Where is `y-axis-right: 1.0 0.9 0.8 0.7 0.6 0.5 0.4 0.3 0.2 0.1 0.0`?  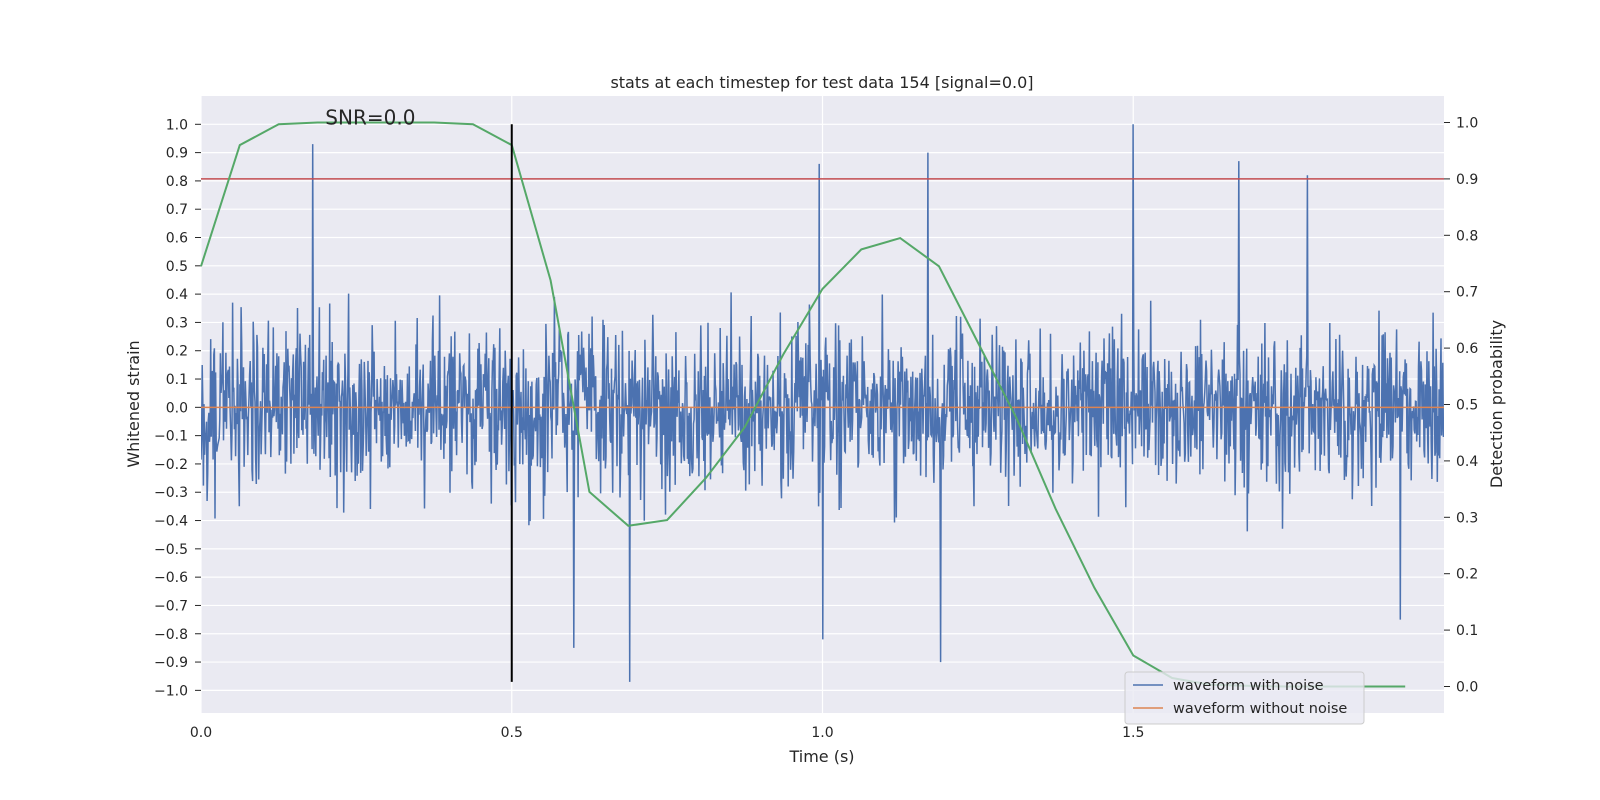
y-axis-right: 1.0 0.9 0.8 0.7 0.6 0.5 0.4 0.3 0.2 0.1 0.0 is located at coordinates (1461, 405).